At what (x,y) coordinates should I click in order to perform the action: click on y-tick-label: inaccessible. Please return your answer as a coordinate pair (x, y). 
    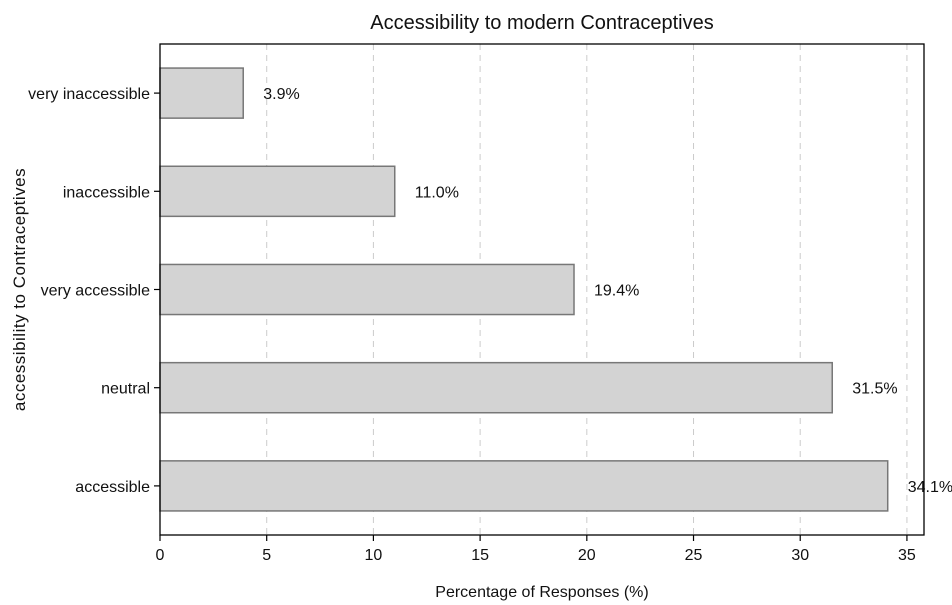
    Looking at the image, I should click on (106, 192).